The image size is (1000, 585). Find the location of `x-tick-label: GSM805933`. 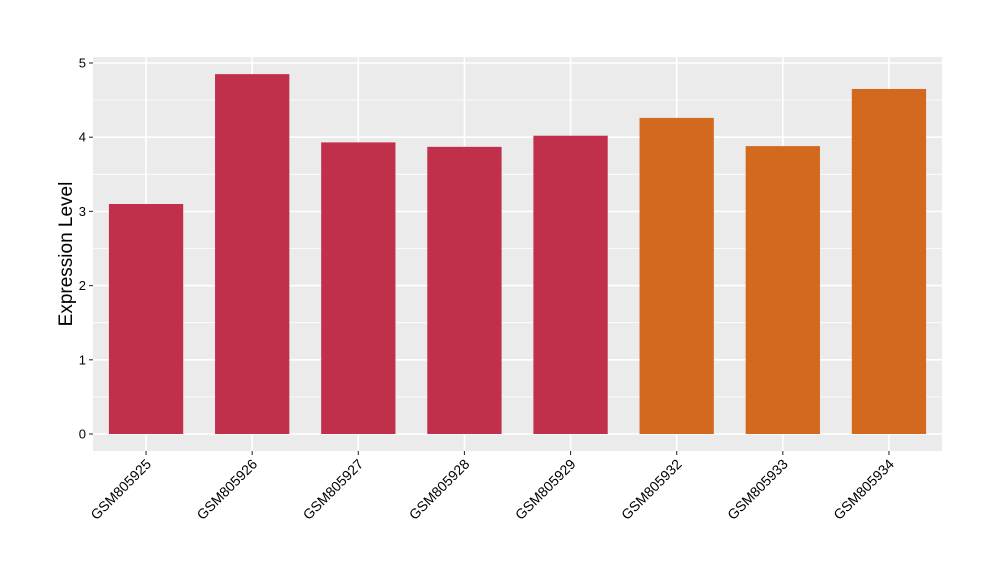

x-tick-label: GSM805933 is located at coordinates (757, 489).